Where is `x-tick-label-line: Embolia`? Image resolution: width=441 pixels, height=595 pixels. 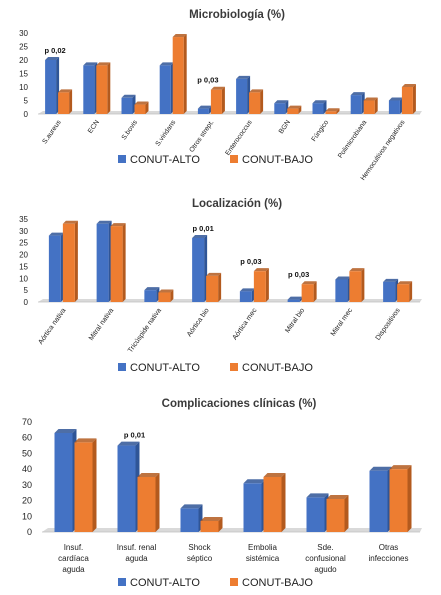 x-tick-label-line: Embolia is located at coordinates (262, 547).